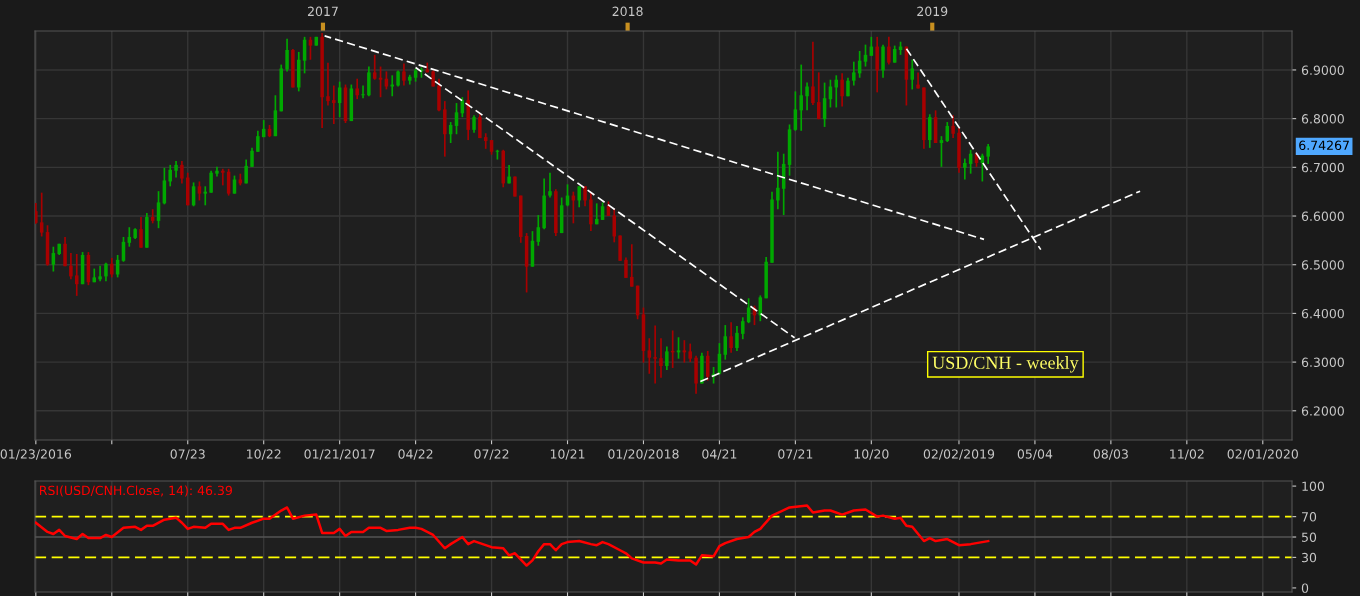 Image resolution: width=1360 pixels, height=596 pixels. What do you see at coordinates (1322, 70) in the screenshot?
I see `y-tick-label: 6.9000` at bounding box center [1322, 70].